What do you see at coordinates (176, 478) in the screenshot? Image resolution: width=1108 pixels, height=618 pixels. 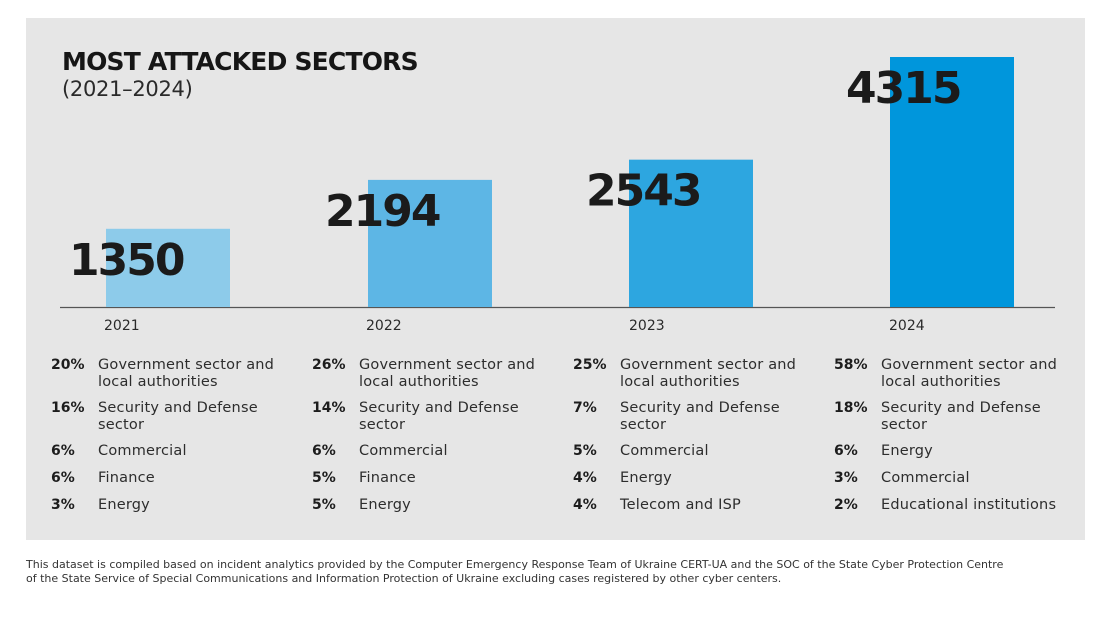 I see `sector-row: 6% Finance` at bounding box center [176, 478].